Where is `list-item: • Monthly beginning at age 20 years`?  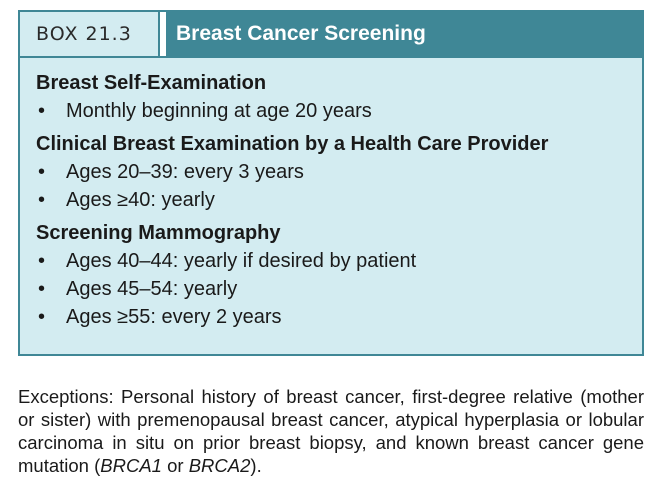
list-item: • Monthly beginning at age 20 years is located at coordinates (339, 111).